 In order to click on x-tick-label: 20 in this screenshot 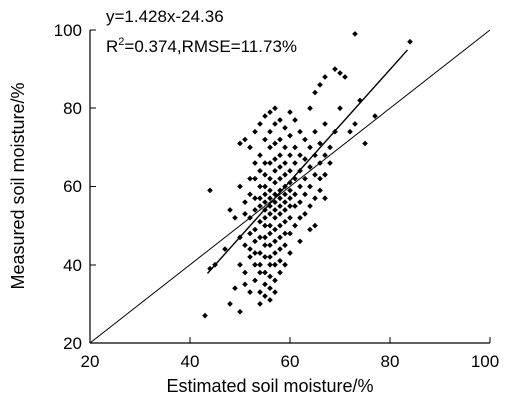, I will do `click(90, 361)`.